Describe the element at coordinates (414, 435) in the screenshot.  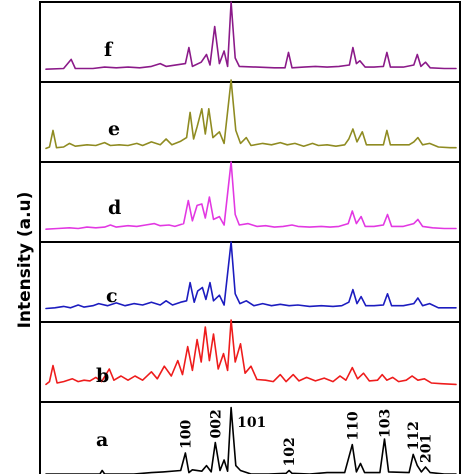
I see `peak-label-112: 112` at that location.